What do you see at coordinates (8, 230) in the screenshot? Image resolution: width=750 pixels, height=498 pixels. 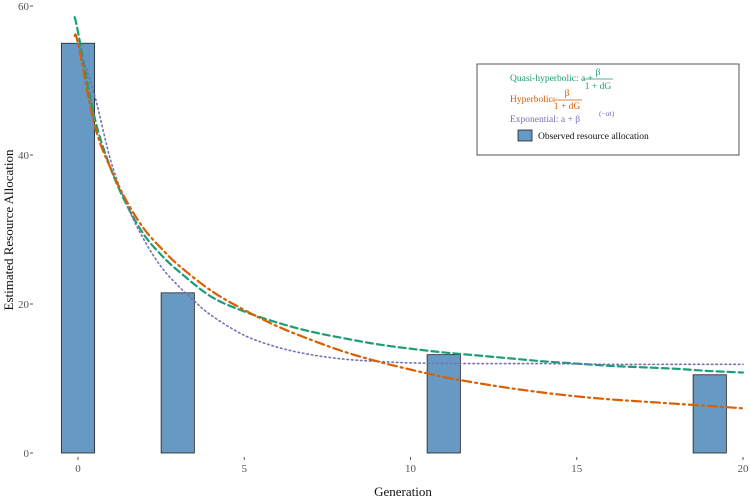 I see `y-axis-title: Estimated Resource Allocation` at bounding box center [8, 230].